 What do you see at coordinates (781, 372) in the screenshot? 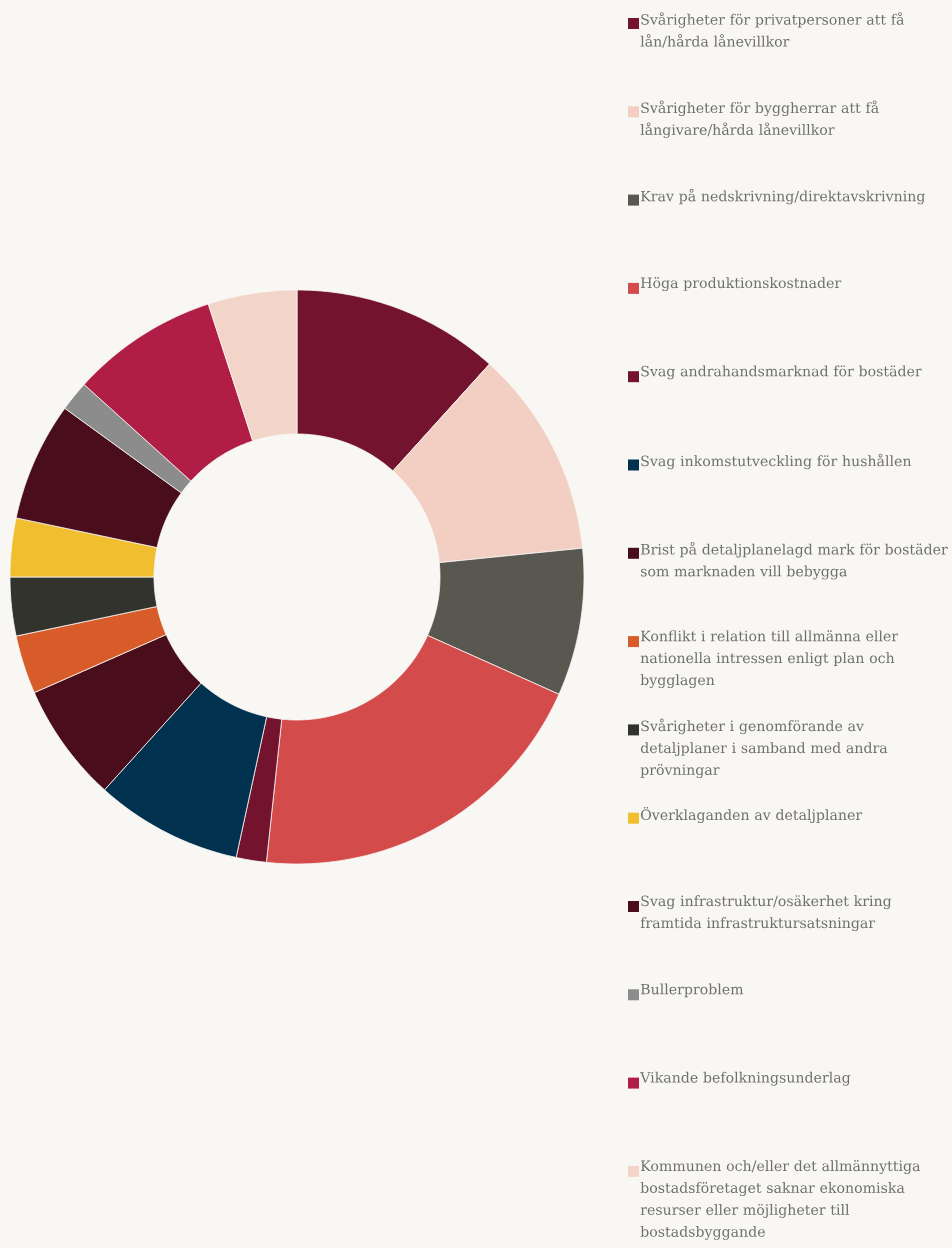
I see `legend-label: Svag andrahandsmarknad för bostäder` at bounding box center [781, 372].